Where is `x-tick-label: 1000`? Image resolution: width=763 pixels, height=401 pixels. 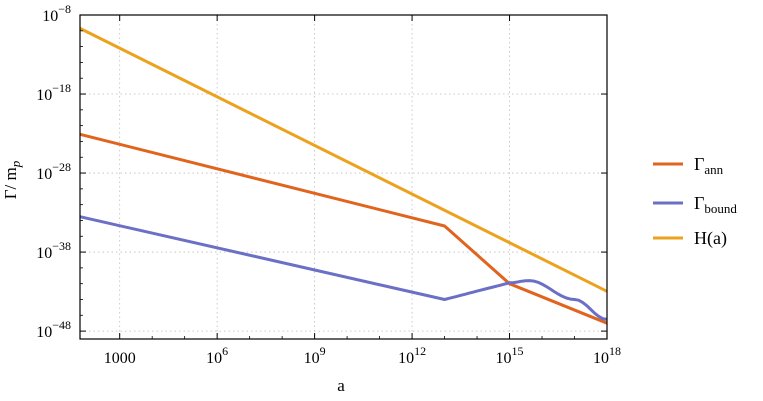
x-tick-label: 1000 is located at coordinates (120, 358).